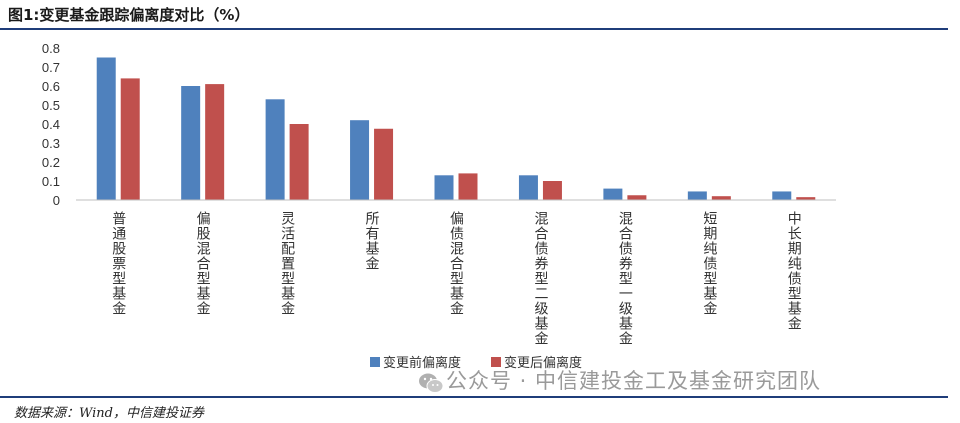 This screenshot has width=960, height=423. Describe the element at coordinates (372, 241) in the screenshot. I see `x-category-label: 所有基金` at that location.